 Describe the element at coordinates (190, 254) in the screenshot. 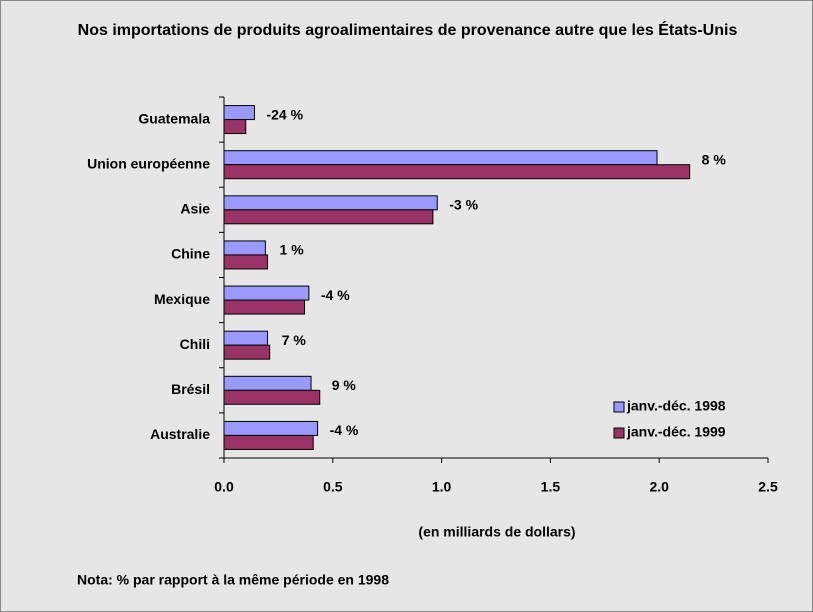

I see `y-tick-label: Chine` at that location.